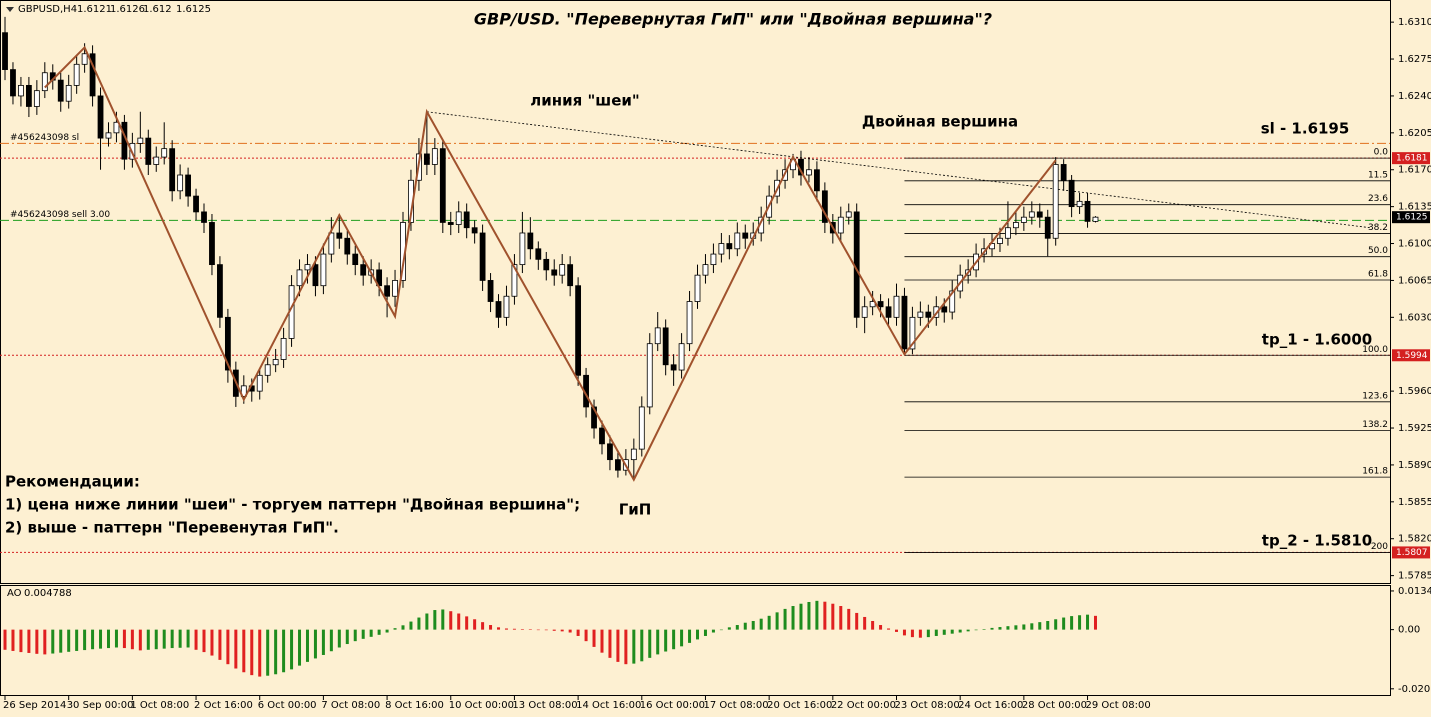  Describe the element at coordinates (1414, 280) in the screenshot. I see `y-tick-label: 1.6065` at that location.